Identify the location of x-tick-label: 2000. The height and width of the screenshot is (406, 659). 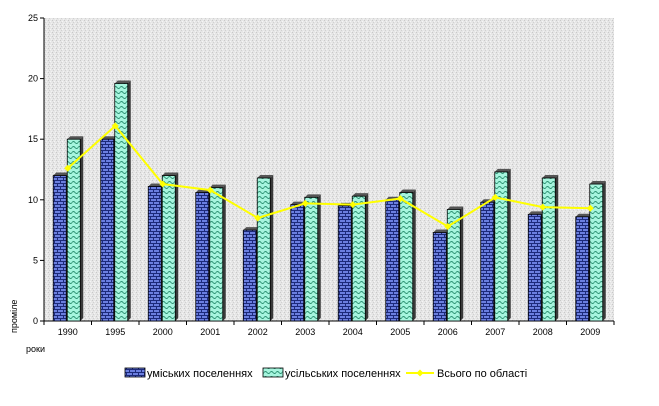
(163, 332).